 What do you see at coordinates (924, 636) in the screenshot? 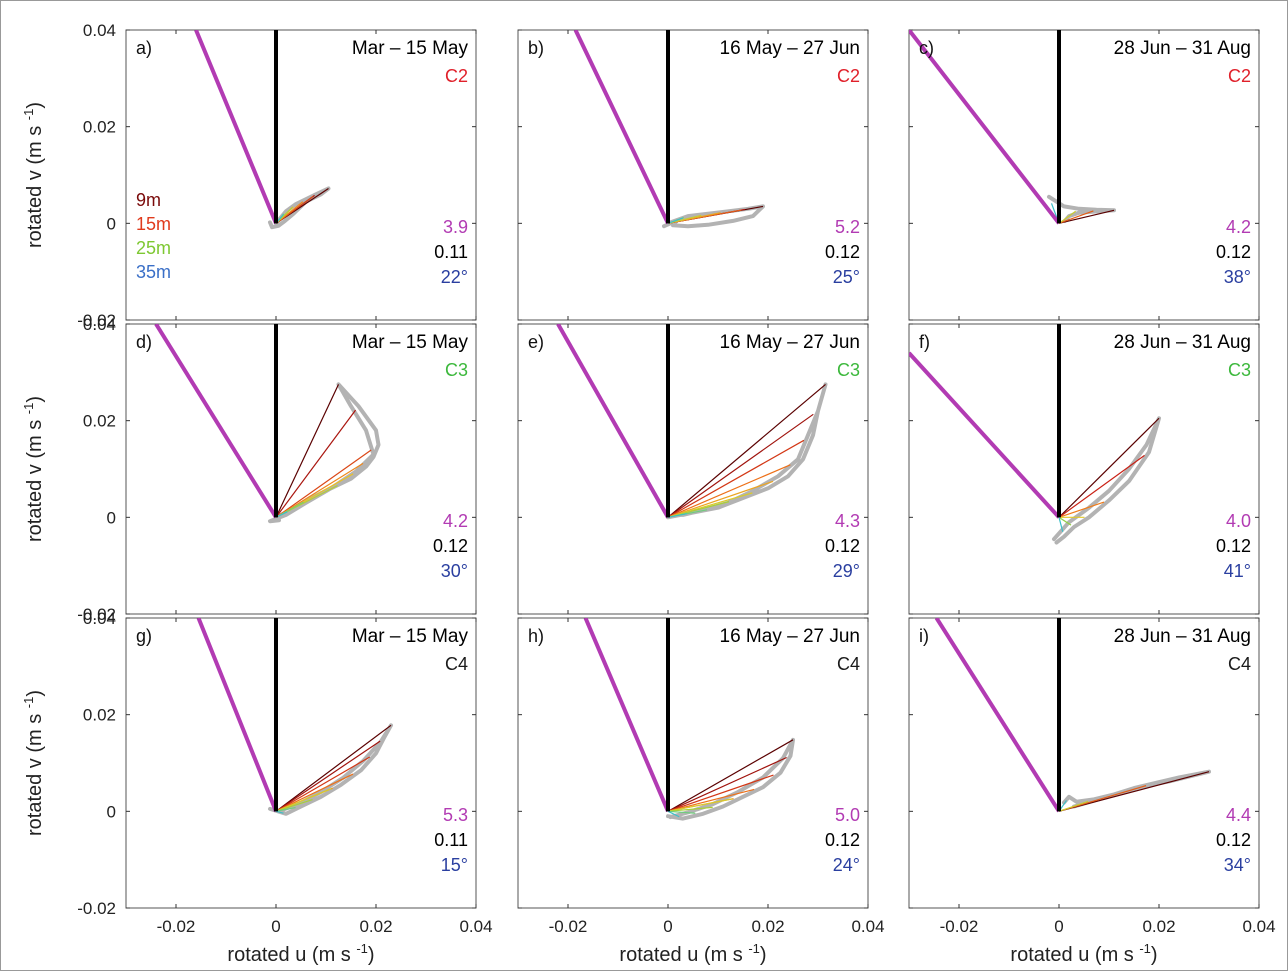
I see `panel-label: i)` at bounding box center [924, 636].